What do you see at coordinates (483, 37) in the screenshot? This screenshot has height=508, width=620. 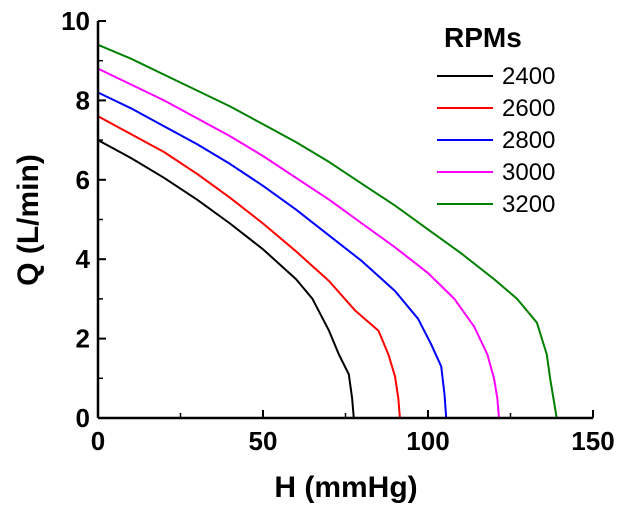 I see `legend-title: RPMs` at bounding box center [483, 37].